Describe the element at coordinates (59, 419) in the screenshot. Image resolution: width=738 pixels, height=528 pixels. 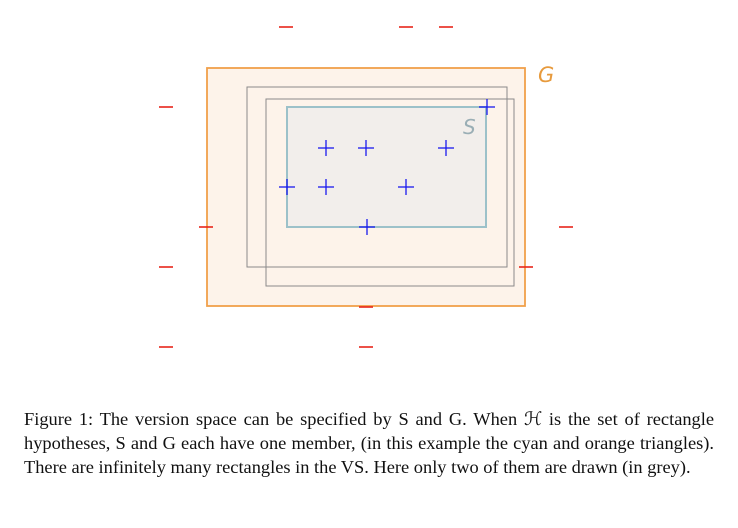
I see `figure-caption-label: Figure 1:` at that location.